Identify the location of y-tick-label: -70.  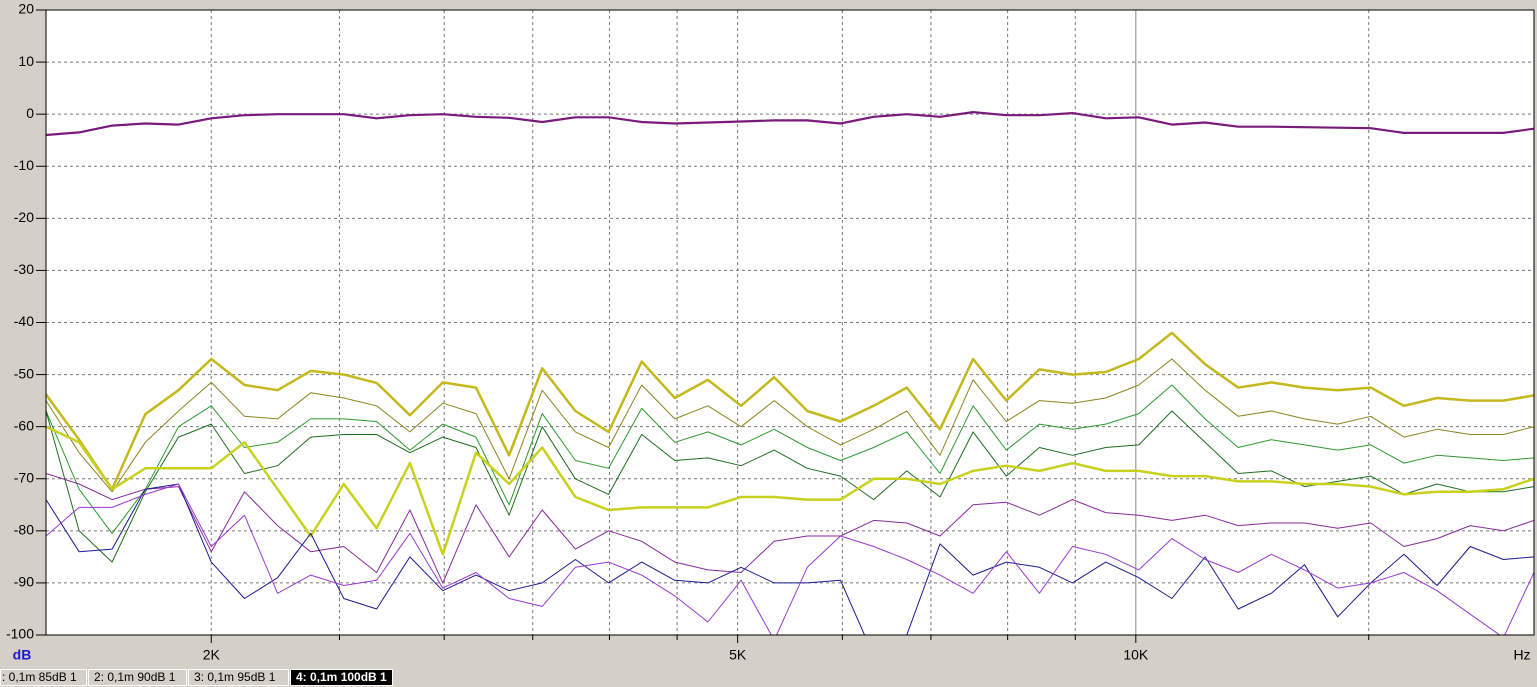
(24, 477).